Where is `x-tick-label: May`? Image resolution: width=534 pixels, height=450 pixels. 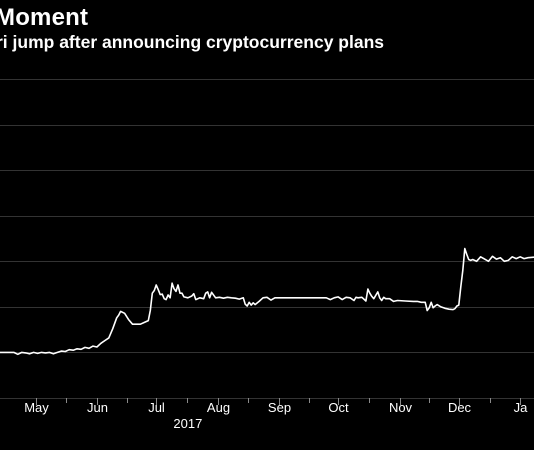
x-tick-label: May is located at coordinates (36, 407).